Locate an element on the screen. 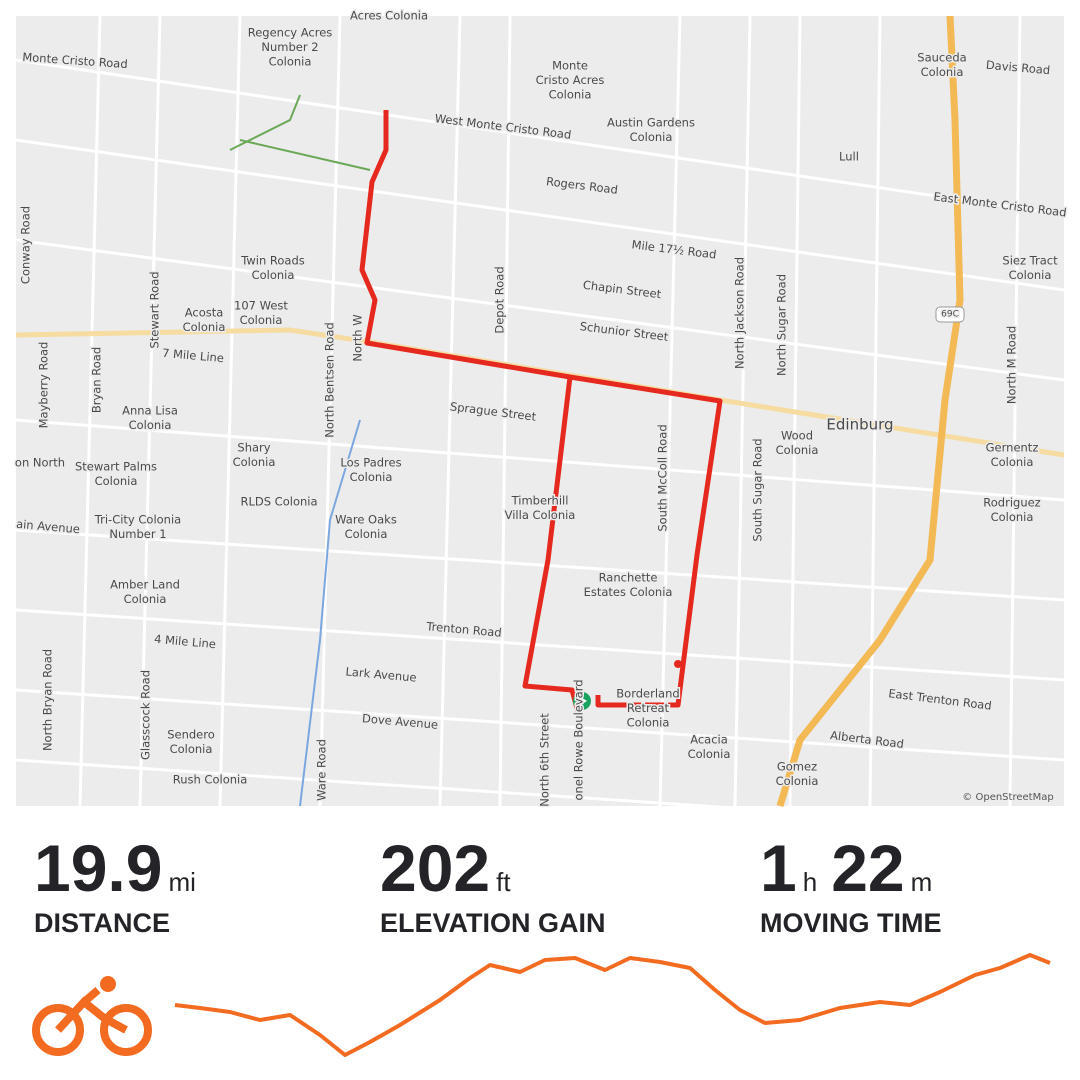 This screenshot has height=1080, width=1080. map-label: Number 1 is located at coordinates (137, 534).